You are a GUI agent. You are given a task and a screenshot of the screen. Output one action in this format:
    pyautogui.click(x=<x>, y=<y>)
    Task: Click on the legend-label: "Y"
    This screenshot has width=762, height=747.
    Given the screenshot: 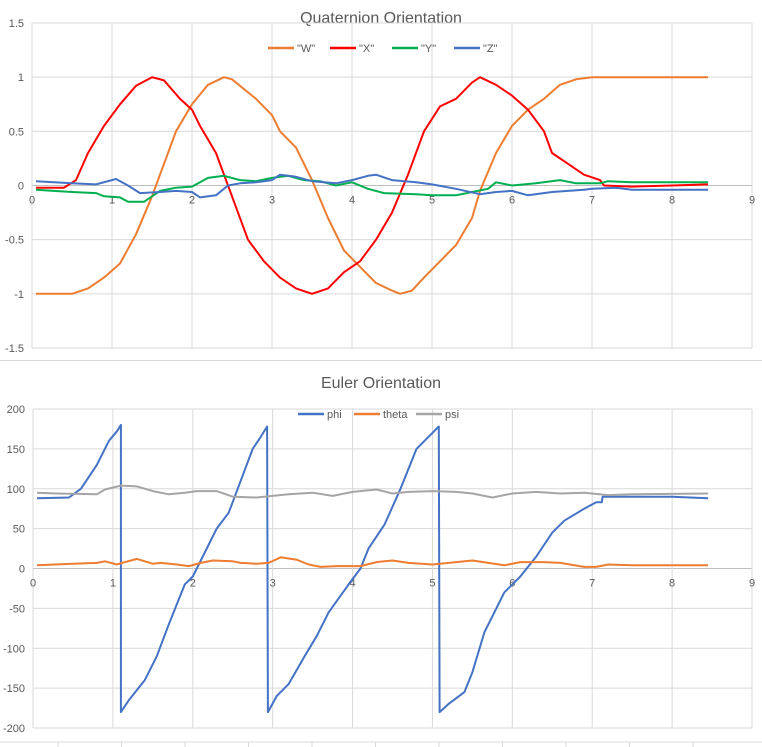 What is the action you would take?
    pyautogui.click(x=428, y=49)
    